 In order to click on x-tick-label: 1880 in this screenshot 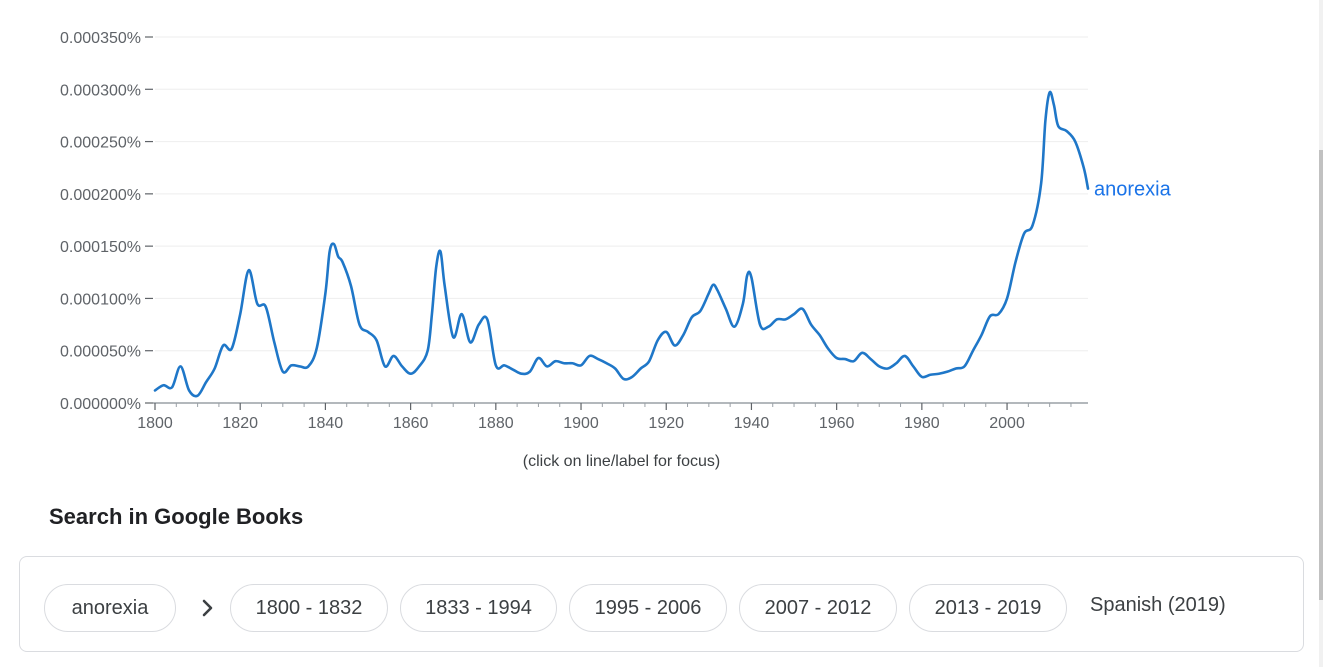, I will do `click(496, 423)`.